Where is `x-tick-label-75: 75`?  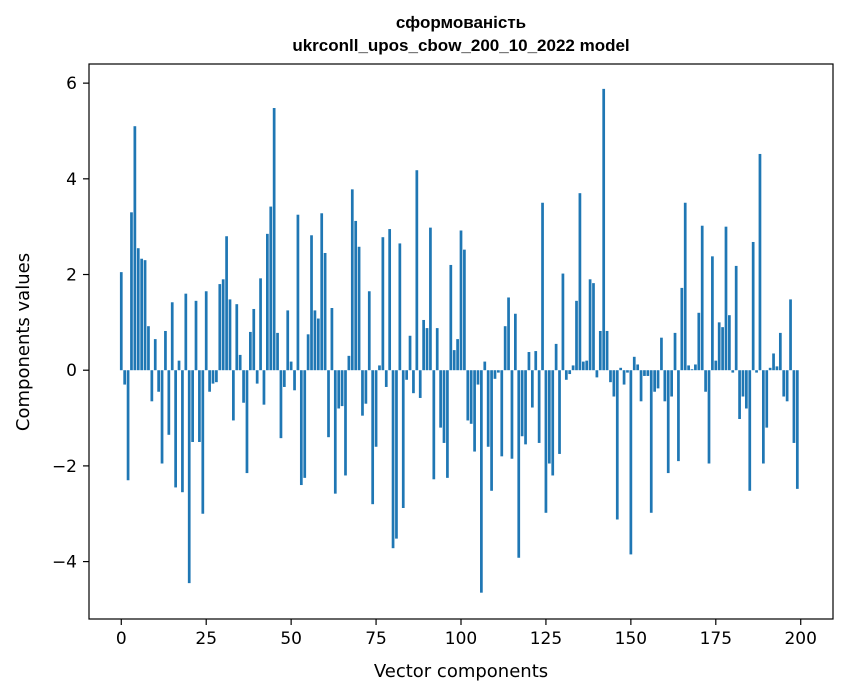 x-tick-label-75: 75 is located at coordinates (376, 639).